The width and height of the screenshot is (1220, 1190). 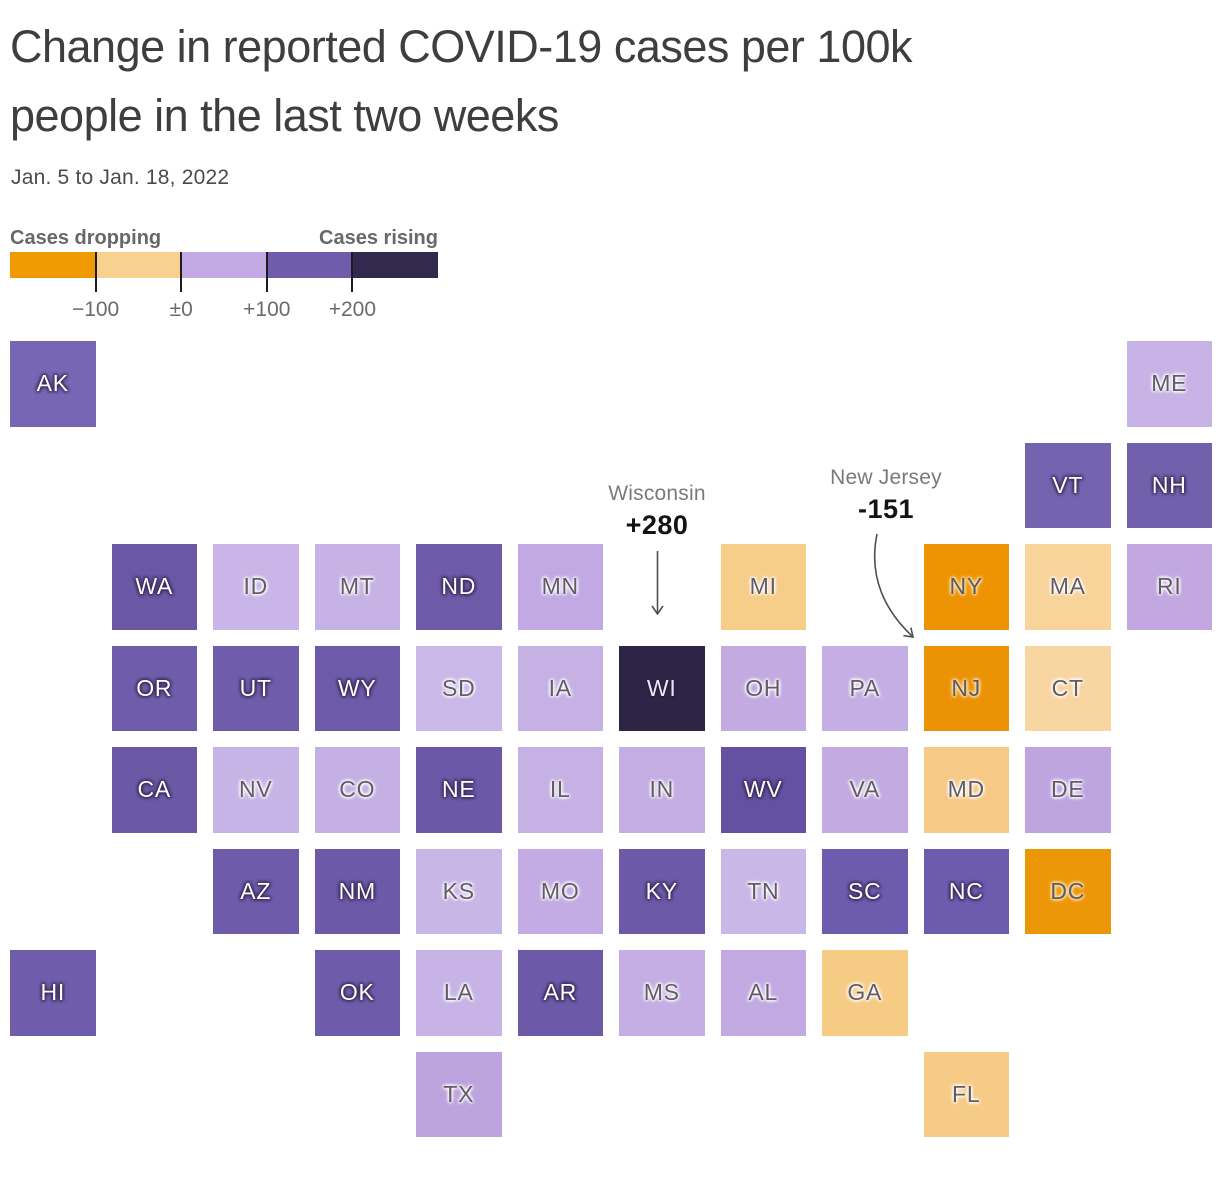 I want to click on legend-tick-label-2: +100, so click(x=267, y=309).